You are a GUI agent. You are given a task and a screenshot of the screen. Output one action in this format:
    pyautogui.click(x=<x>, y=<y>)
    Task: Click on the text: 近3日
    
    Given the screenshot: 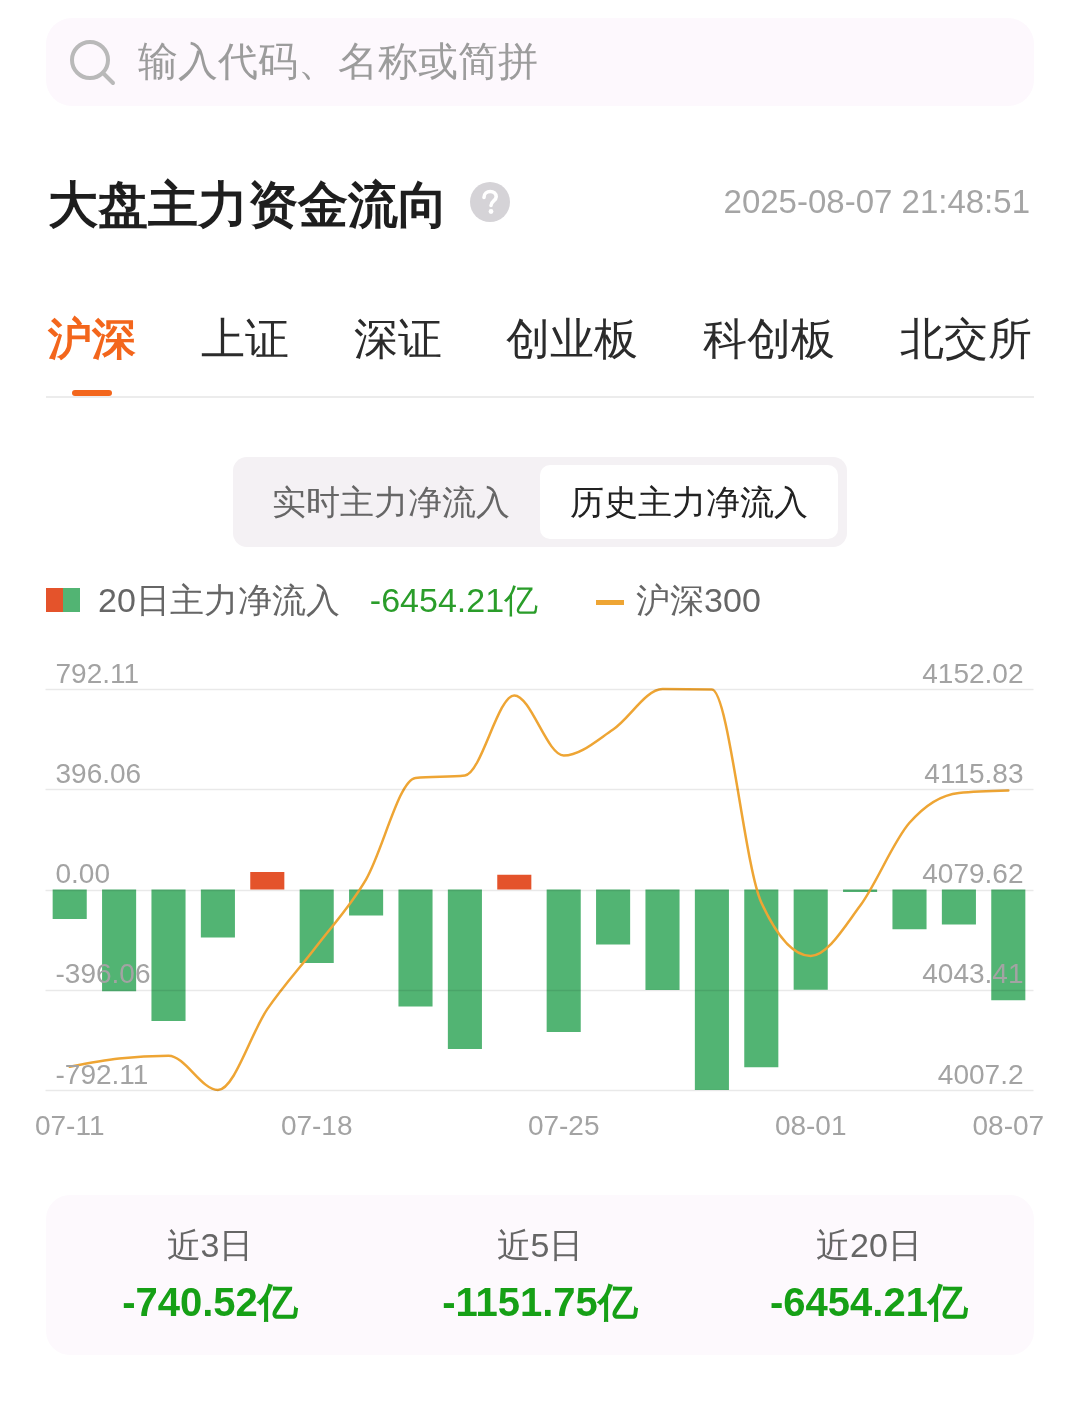 What is the action you would take?
    pyautogui.click(x=210, y=1245)
    